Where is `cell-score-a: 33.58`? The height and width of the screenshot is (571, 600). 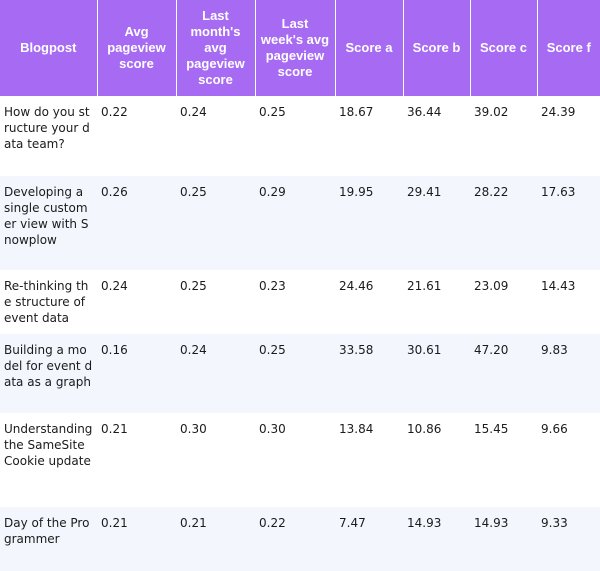 cell-score-a: 33.58 is located at coordinates (369, 373).